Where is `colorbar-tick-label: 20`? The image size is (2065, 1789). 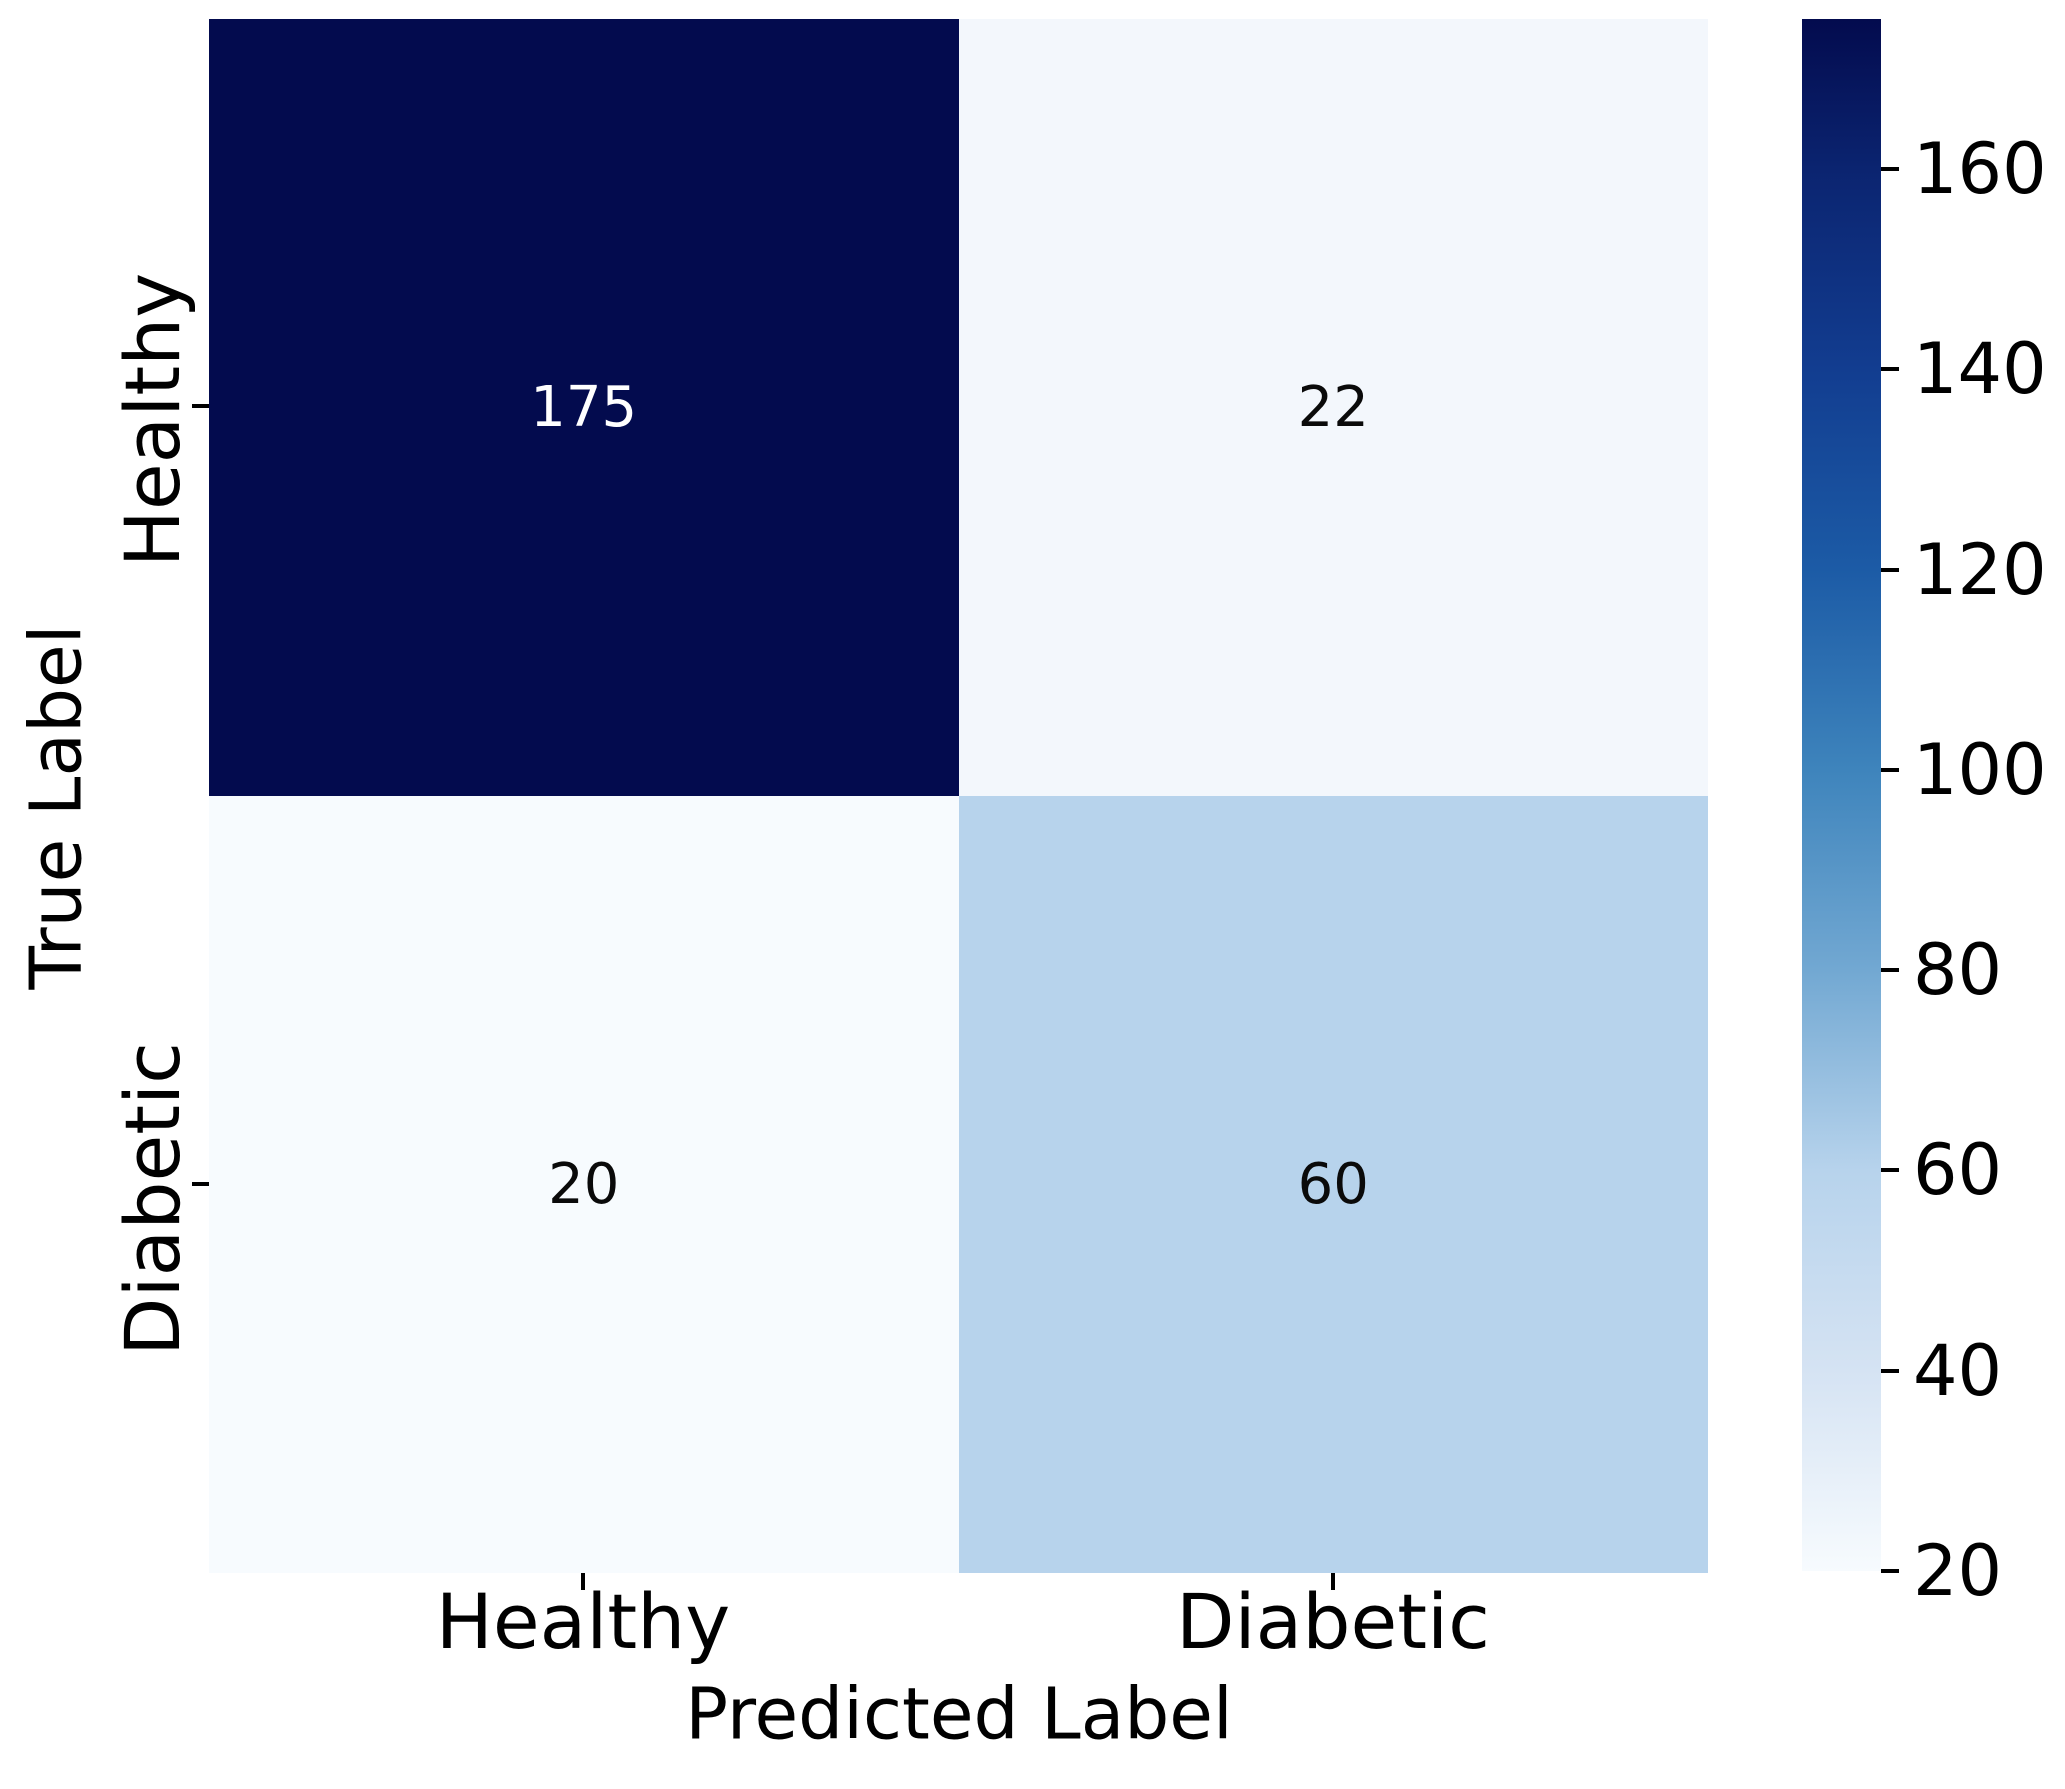
colorbar-tick-label: 20 is located at coordinates (1958, 1571).